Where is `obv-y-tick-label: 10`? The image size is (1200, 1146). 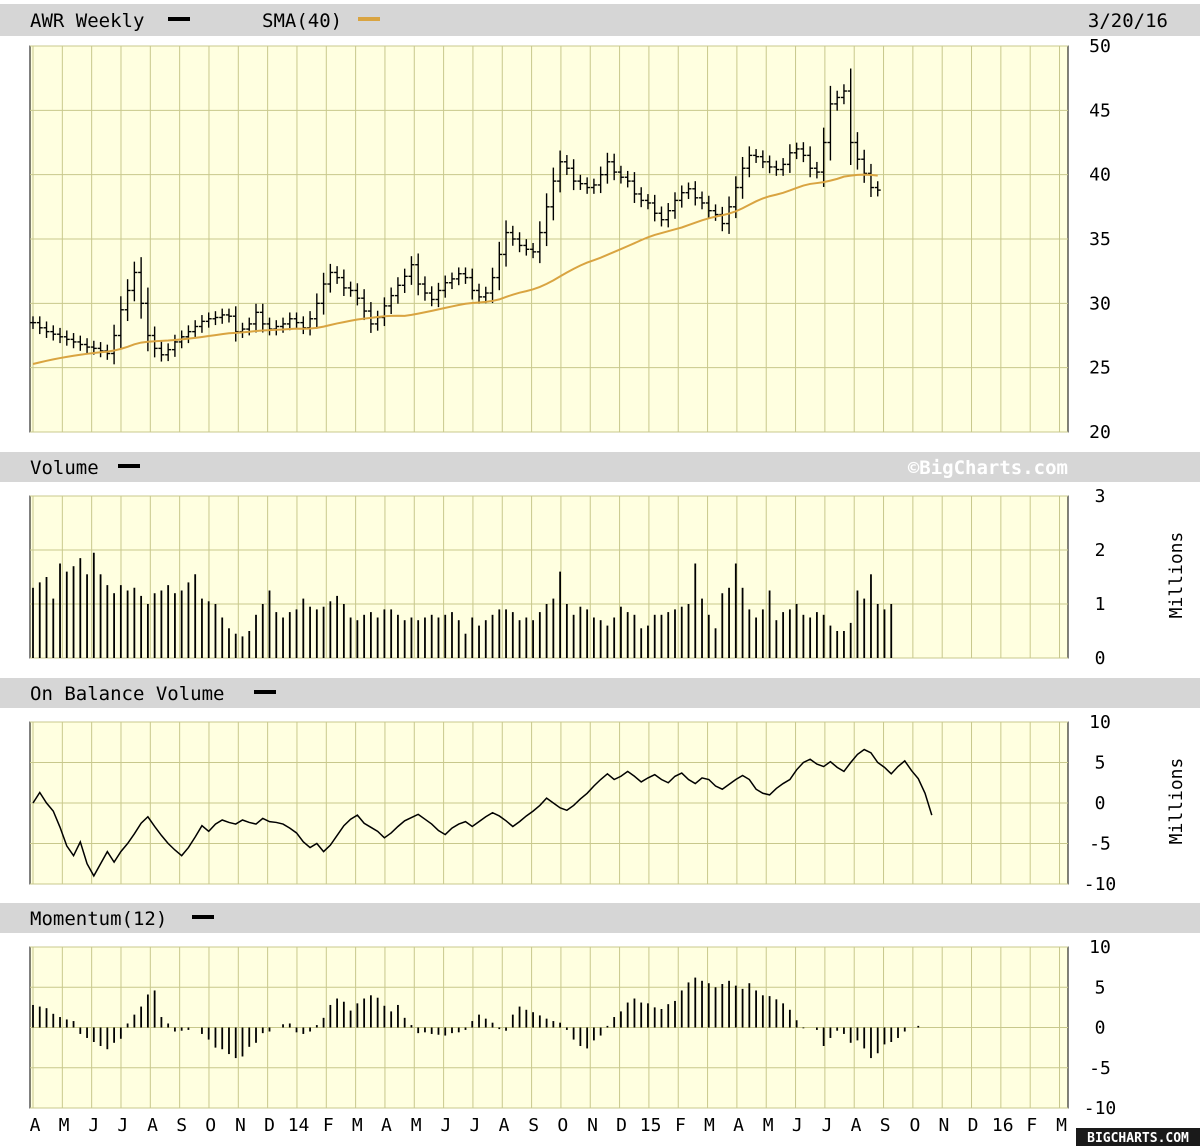
obv-y-tick-label: 10 is located at coordinates (1100, 722).